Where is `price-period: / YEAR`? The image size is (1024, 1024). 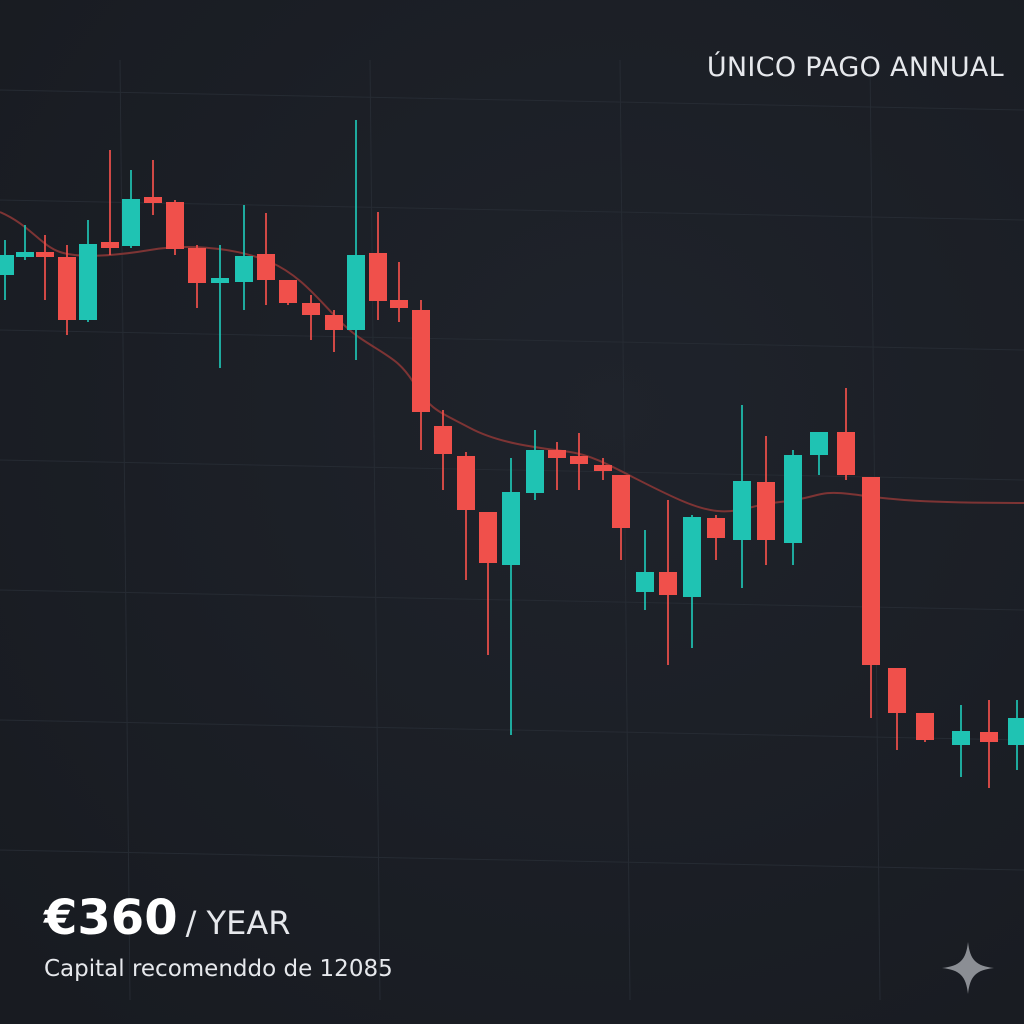 price-period: / YEAR is located at coordinates (238, 923).